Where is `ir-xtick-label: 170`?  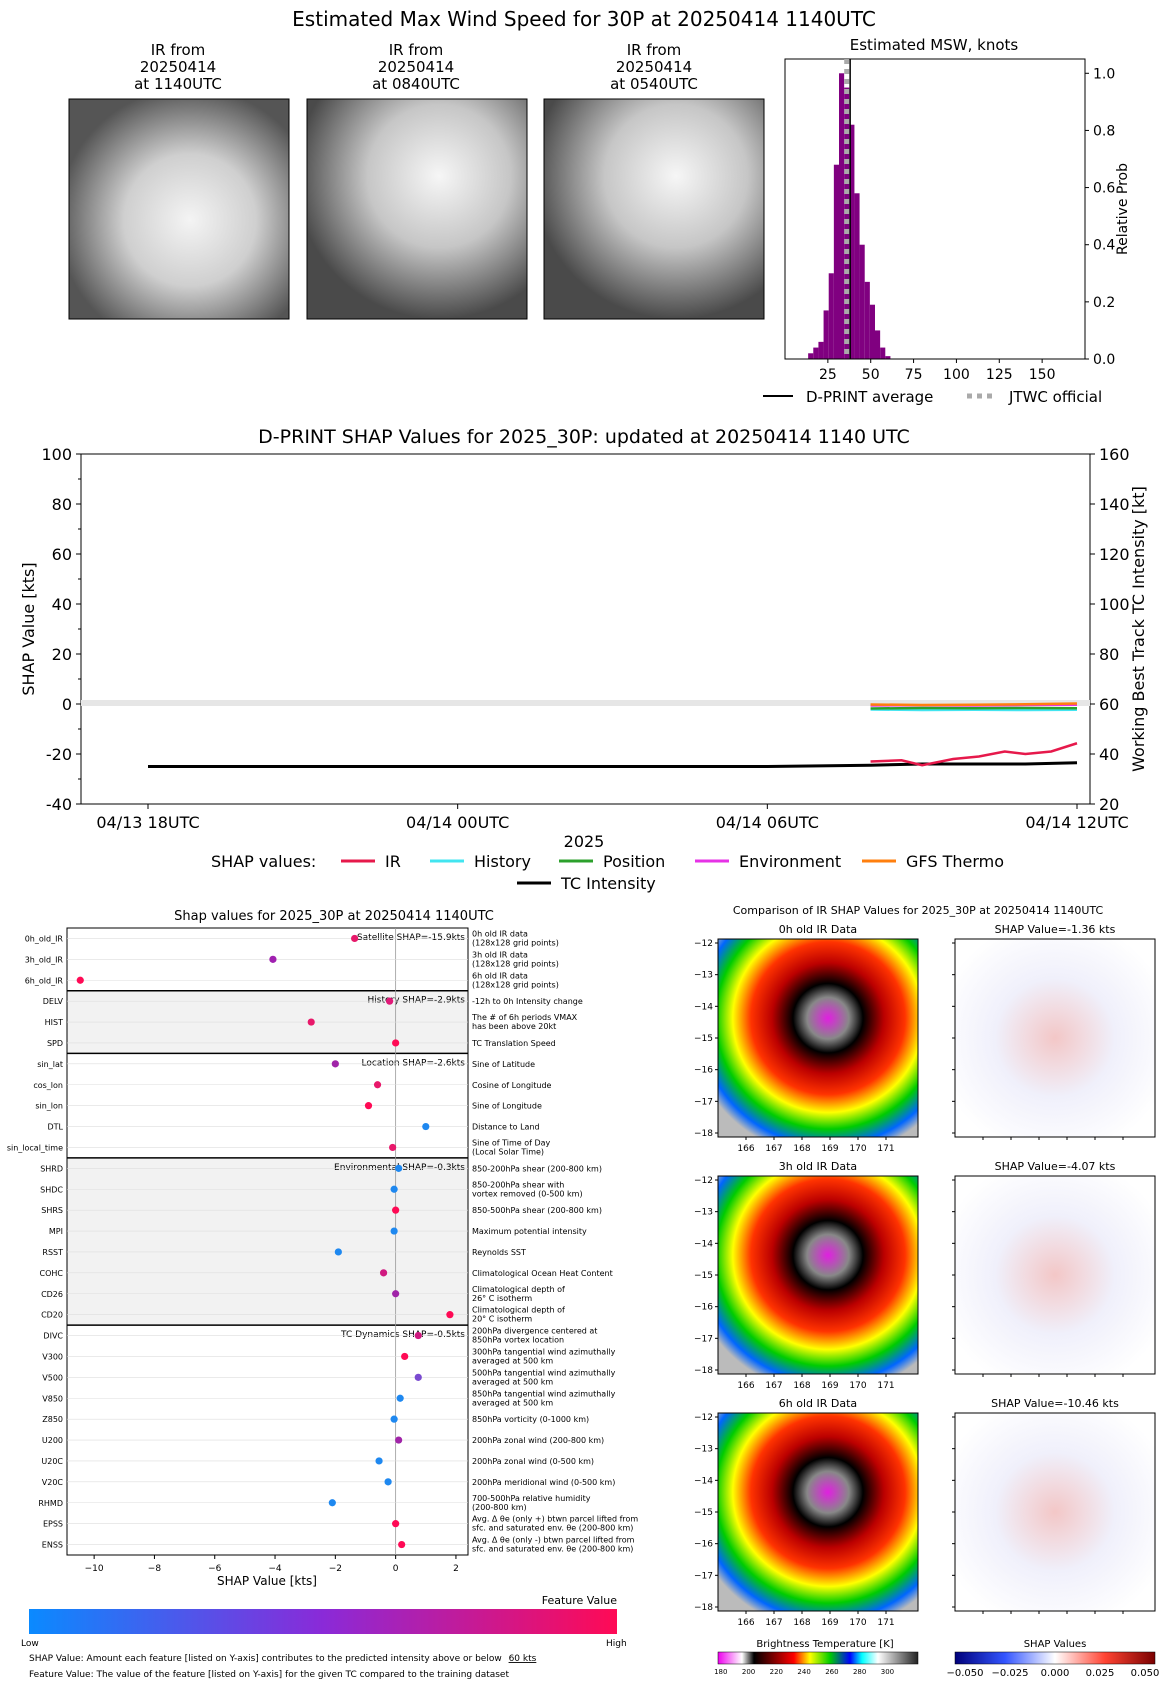 ir-xtick-label: 170 is located at coordinates (857, 1386).